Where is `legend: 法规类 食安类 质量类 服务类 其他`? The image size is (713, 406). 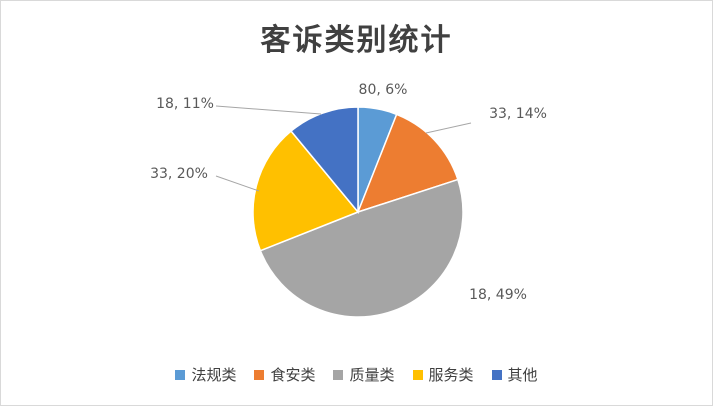 legend: 法规类 食安类 质量类 服务类 其他 is located at coordinates (356, 374).